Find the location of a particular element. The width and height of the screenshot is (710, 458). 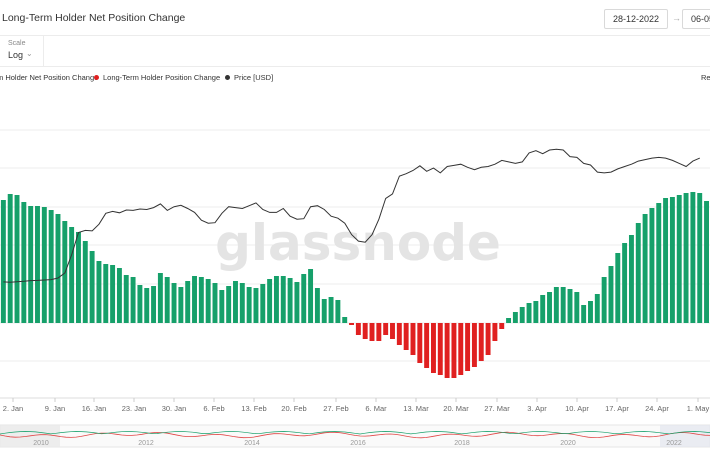

chart-title: Long-Term Holder Net Position Change is located at coordinates (94, 18).